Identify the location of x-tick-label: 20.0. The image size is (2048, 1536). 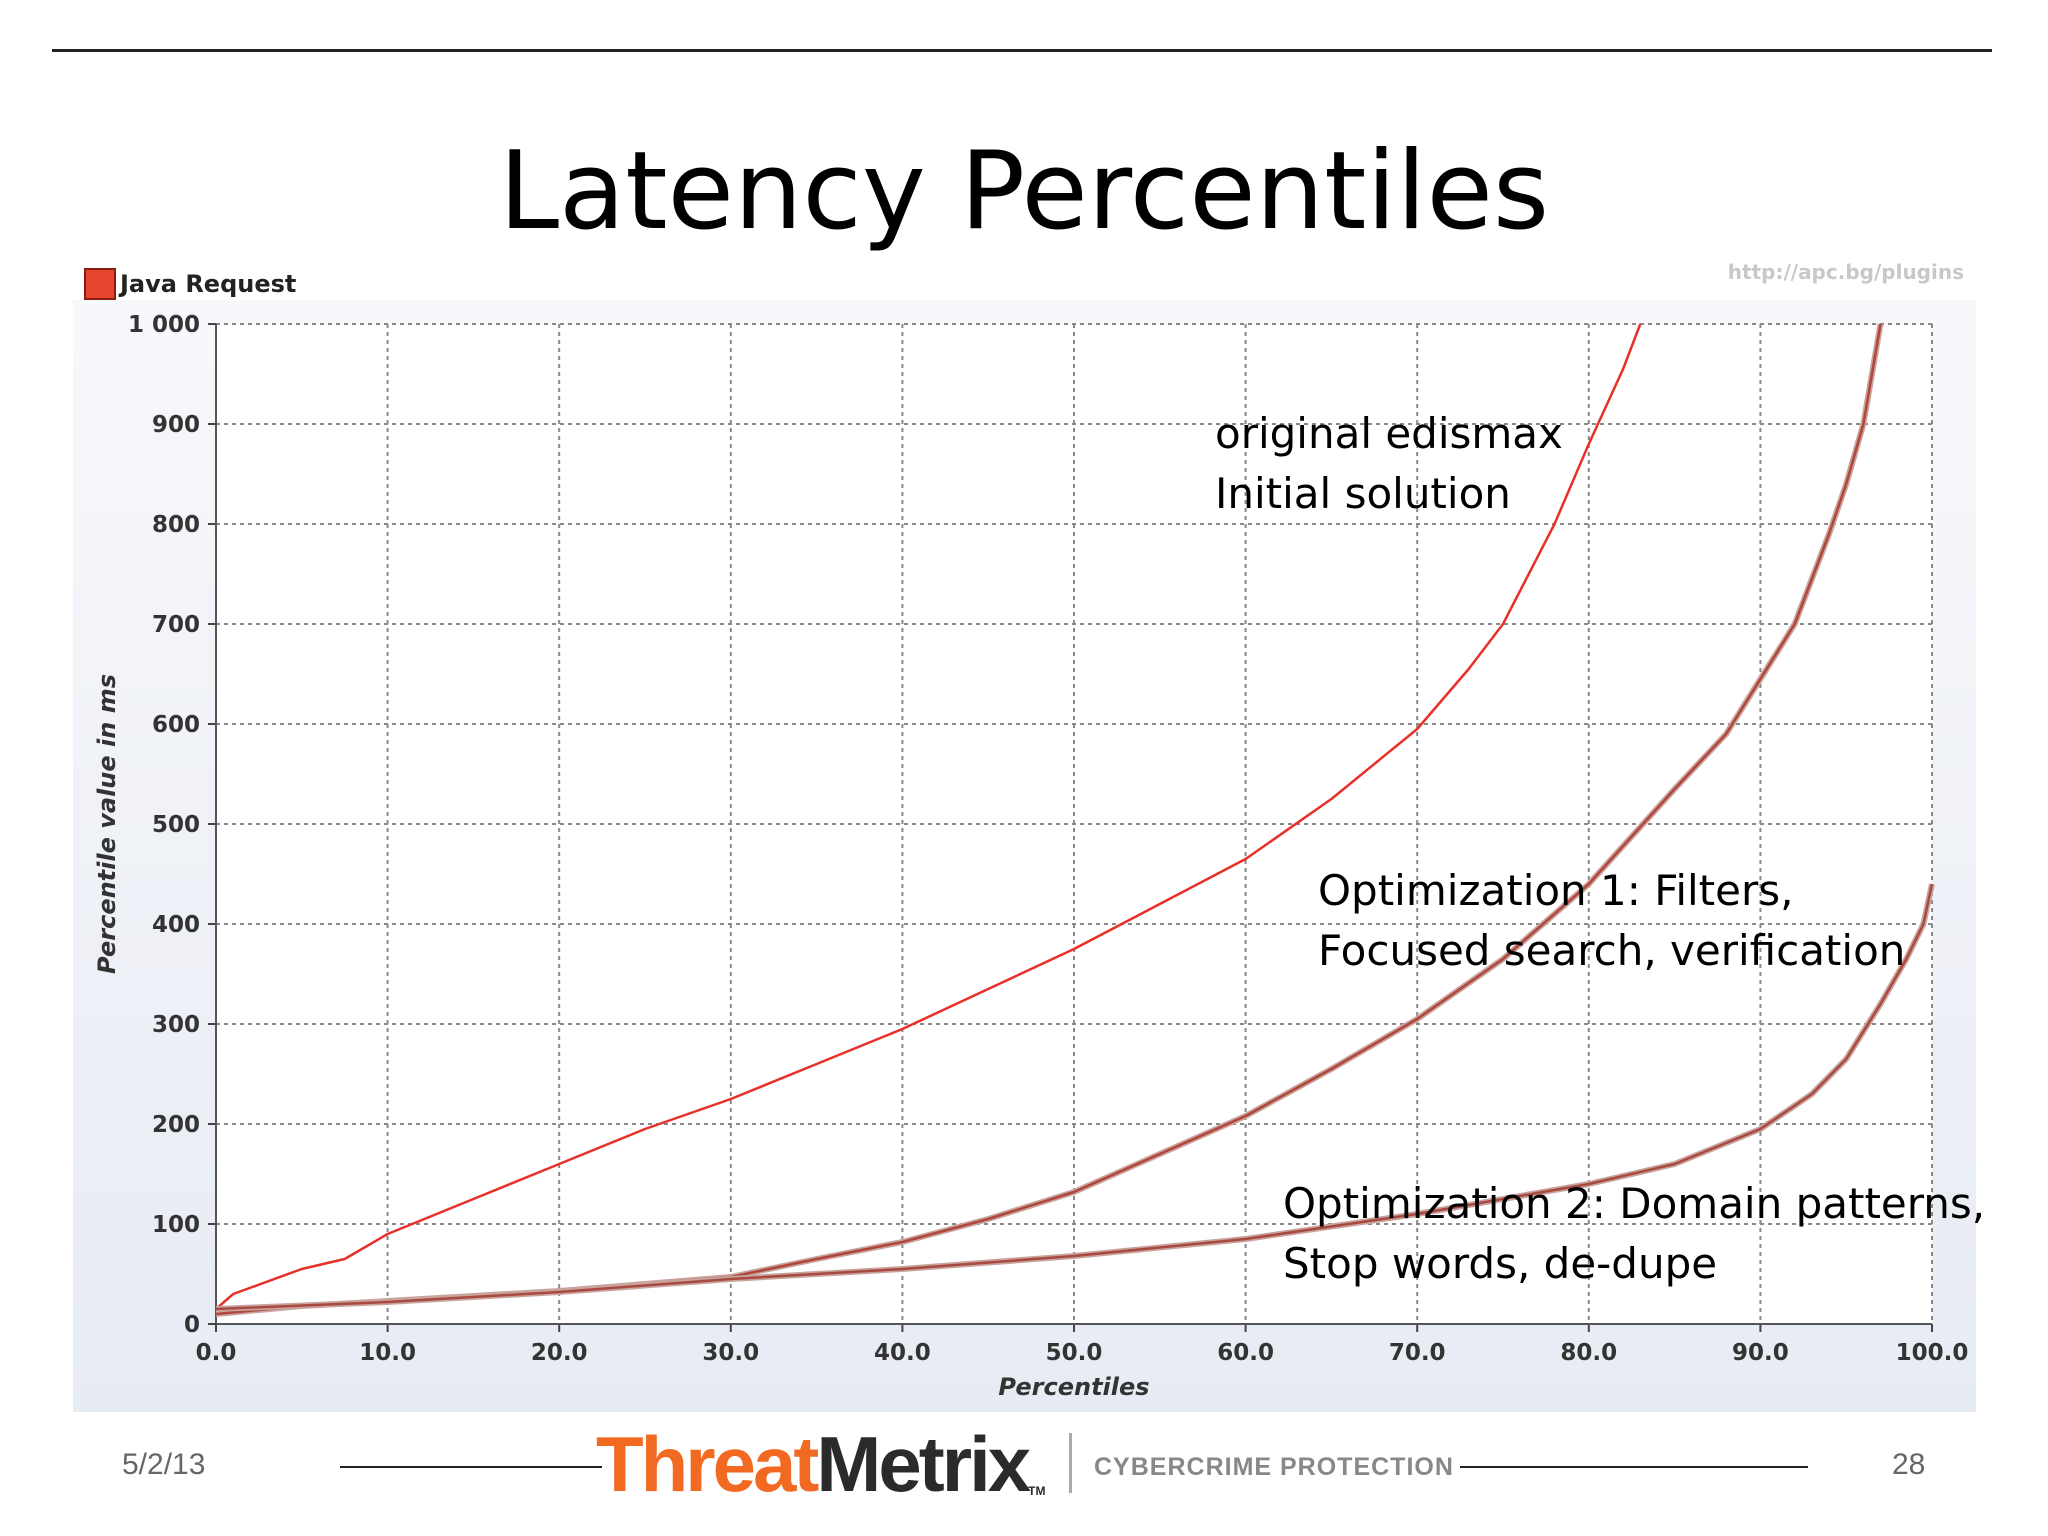
(559, 1353).